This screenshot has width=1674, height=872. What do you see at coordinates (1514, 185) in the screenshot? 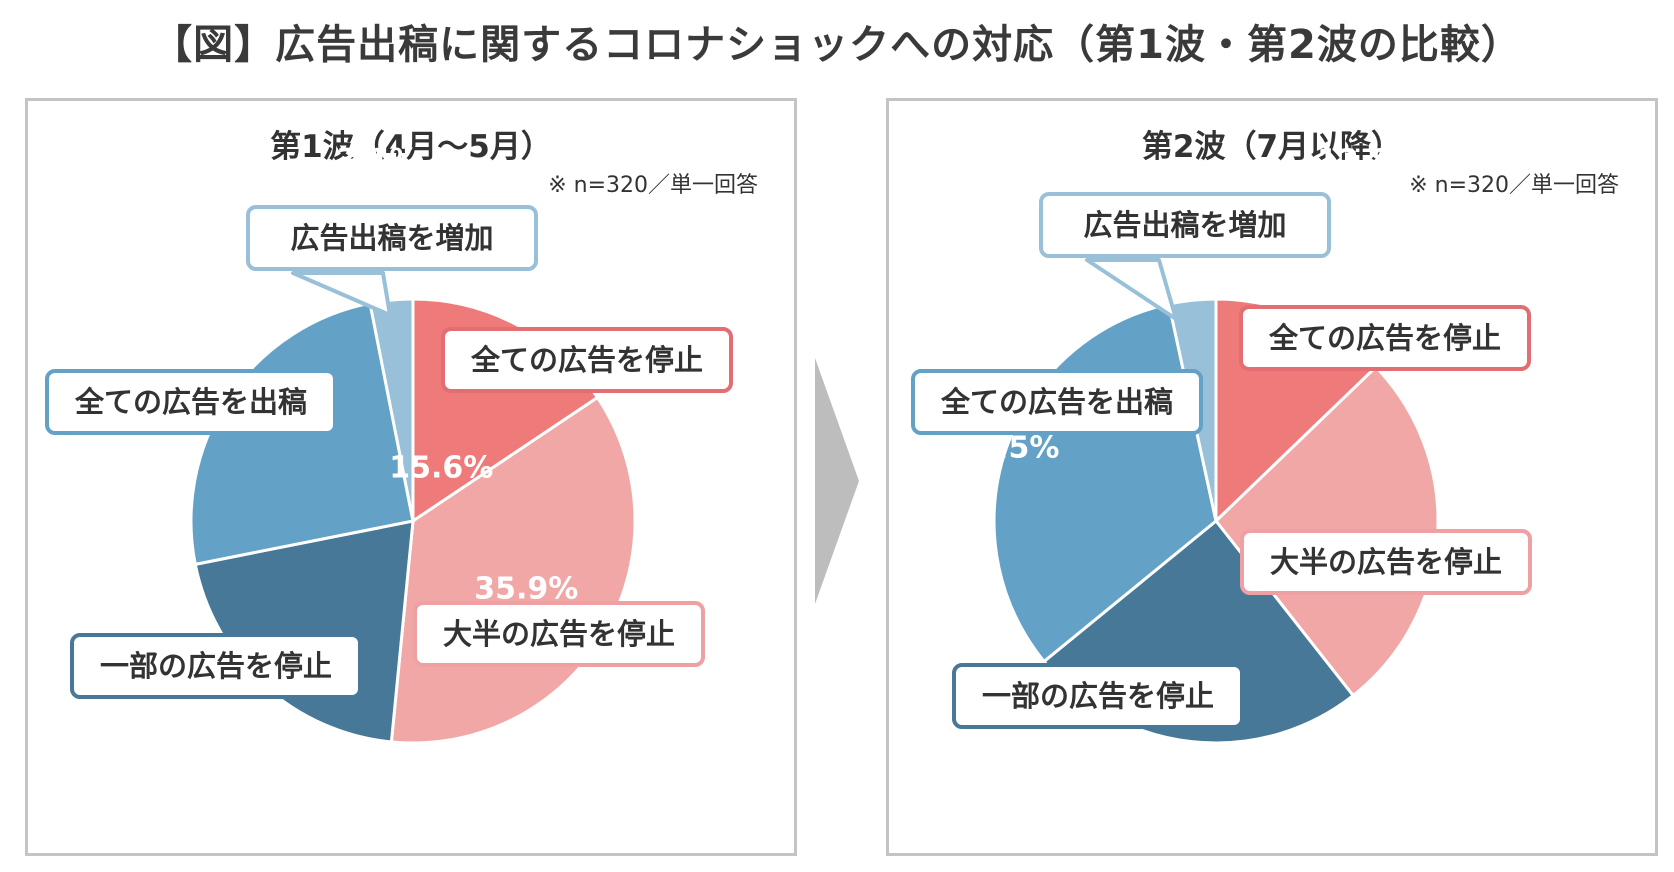
I see `wave2-note: ※ n=320／単一回答` at bounding box center [1514, 185].